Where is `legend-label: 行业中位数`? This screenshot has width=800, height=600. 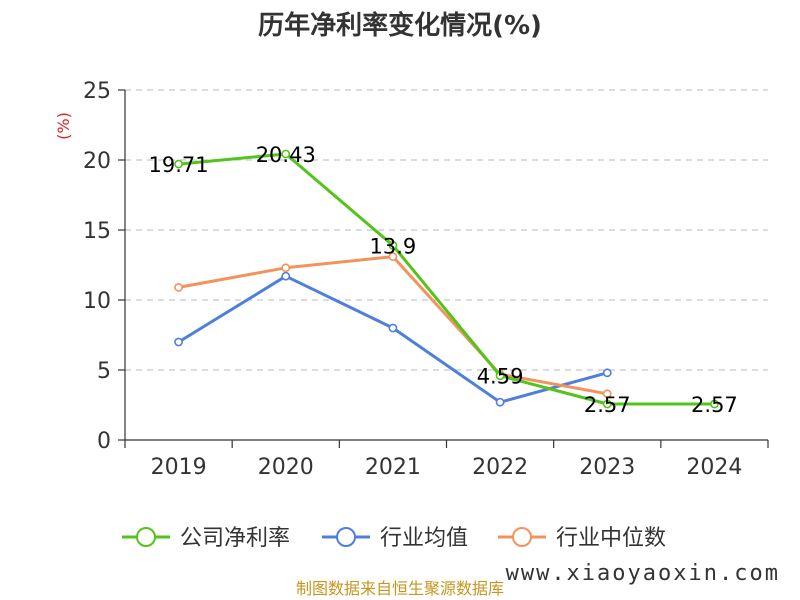 legend-label: 行业中位数 is located at coordinates (611, 538).